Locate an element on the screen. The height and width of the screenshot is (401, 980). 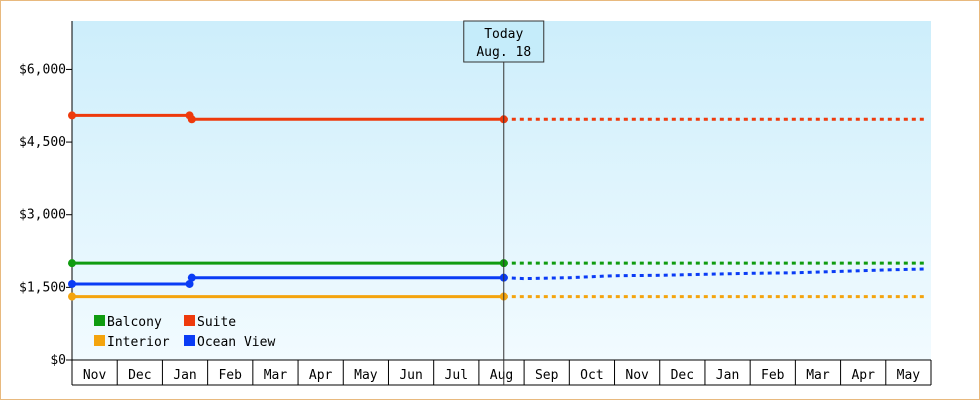
x-tick-label: Oct is located at coordinates (591, 375).